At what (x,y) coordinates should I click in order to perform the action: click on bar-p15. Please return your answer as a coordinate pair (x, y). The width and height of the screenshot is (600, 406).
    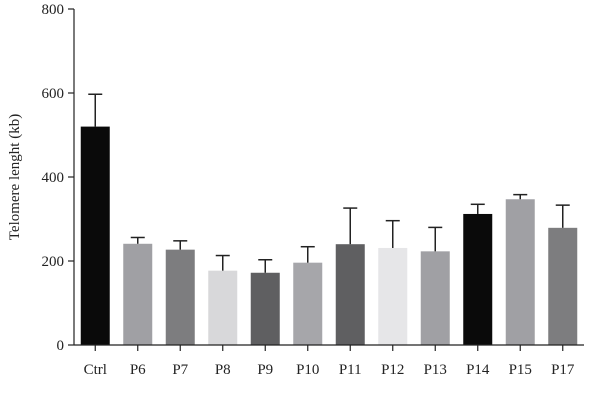
    Looking at the image, I should click on (520, 272).